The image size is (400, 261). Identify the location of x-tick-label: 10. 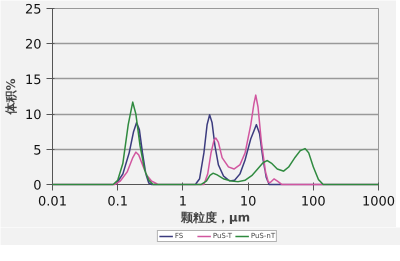
(248, 202).